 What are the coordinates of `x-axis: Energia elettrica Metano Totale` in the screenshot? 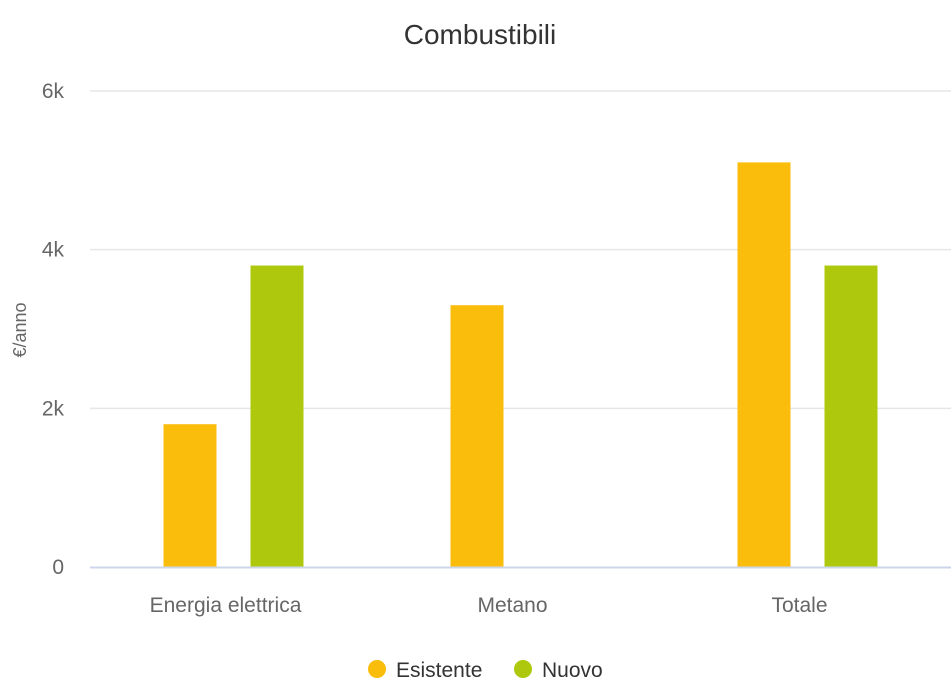 It's located at (520, 591).